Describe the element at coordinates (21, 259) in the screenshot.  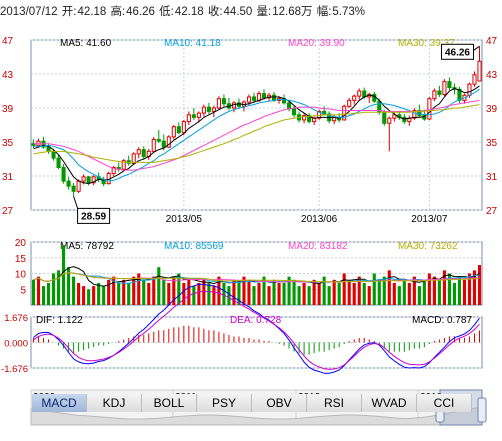
I see `volume-tick-label: 15` at that location.